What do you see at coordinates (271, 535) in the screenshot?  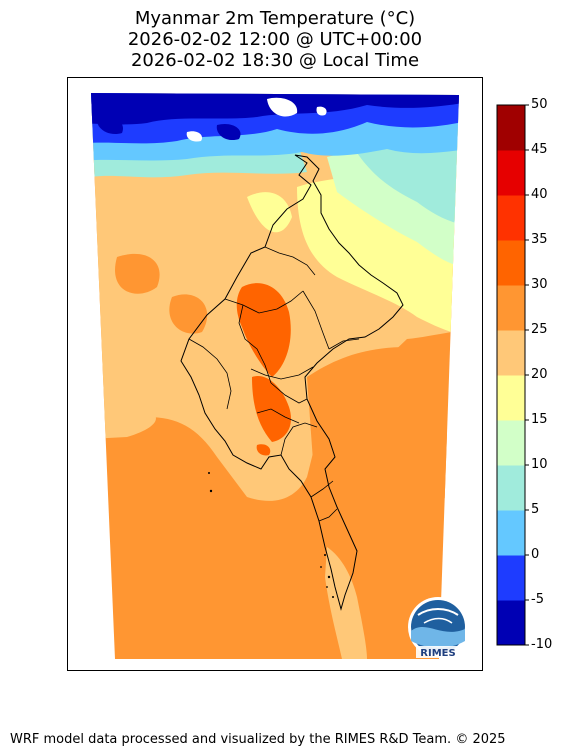 I see `island-dots` at bounding box center [271, 535].